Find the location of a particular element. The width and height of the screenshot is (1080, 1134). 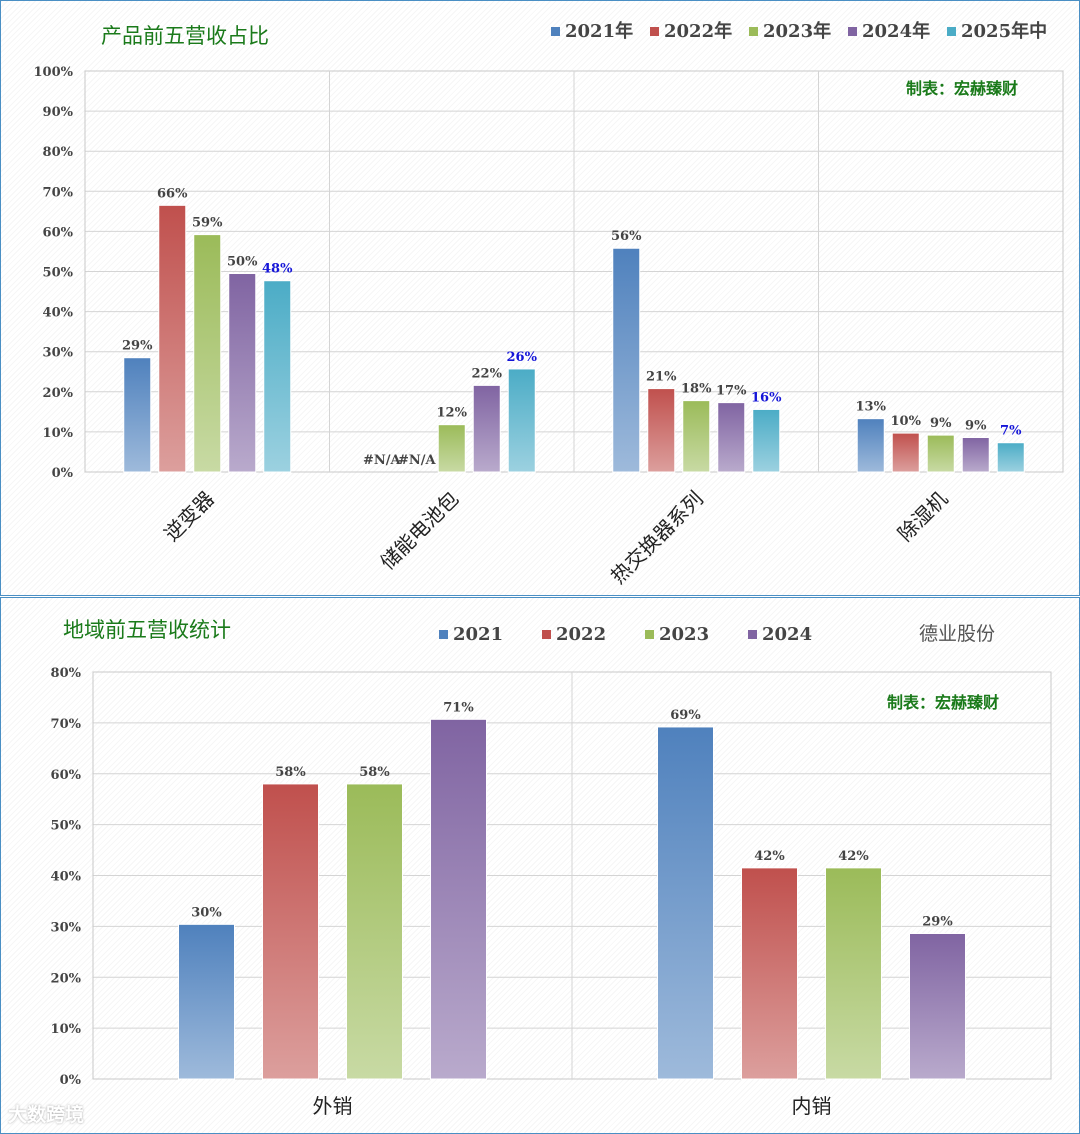

bar-2023-E58685E99480 is located at coordinates (853, 973).